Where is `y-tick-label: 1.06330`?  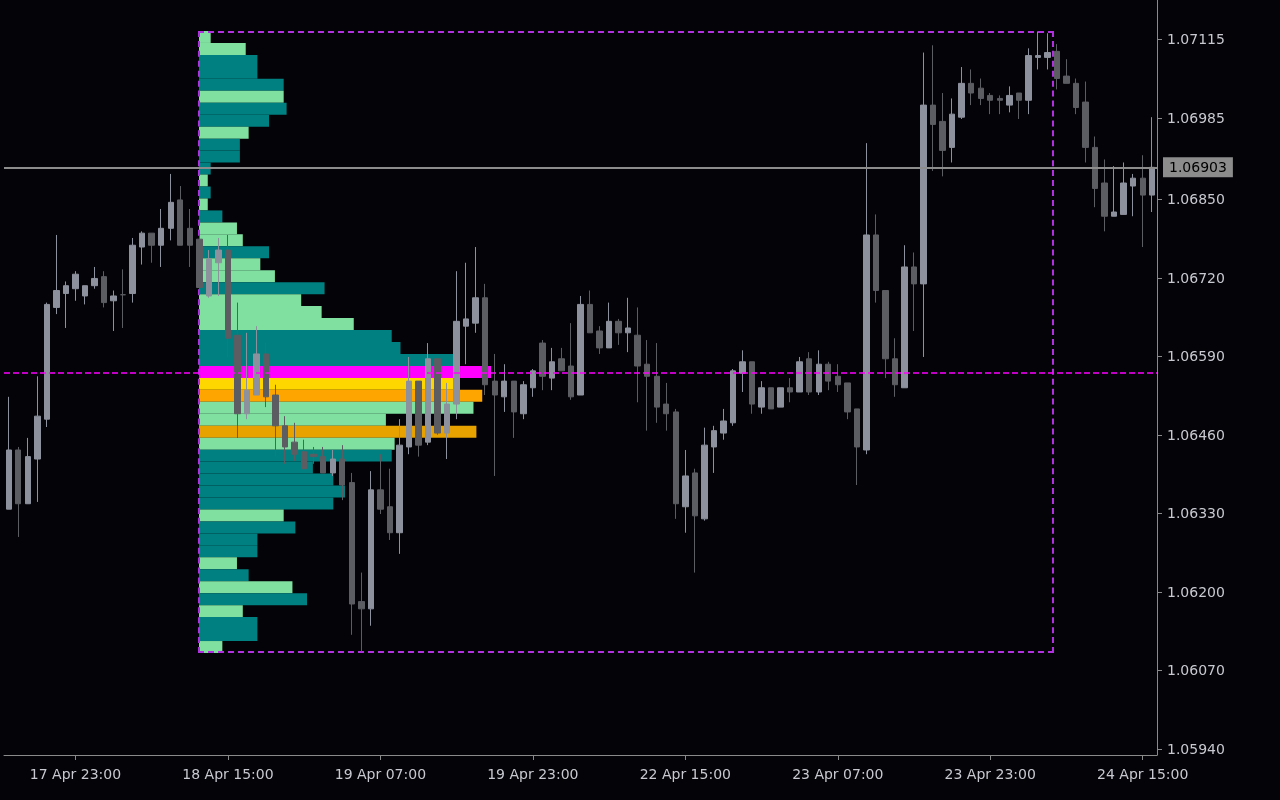 y-tick-label: 1.06330 is located at coordinates (1196, 513).